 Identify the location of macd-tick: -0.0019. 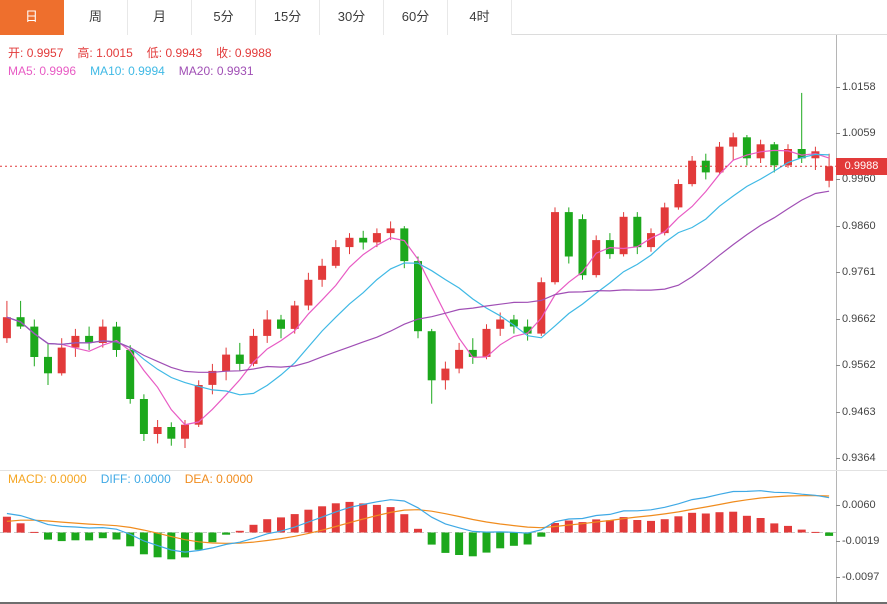
(857, 541).